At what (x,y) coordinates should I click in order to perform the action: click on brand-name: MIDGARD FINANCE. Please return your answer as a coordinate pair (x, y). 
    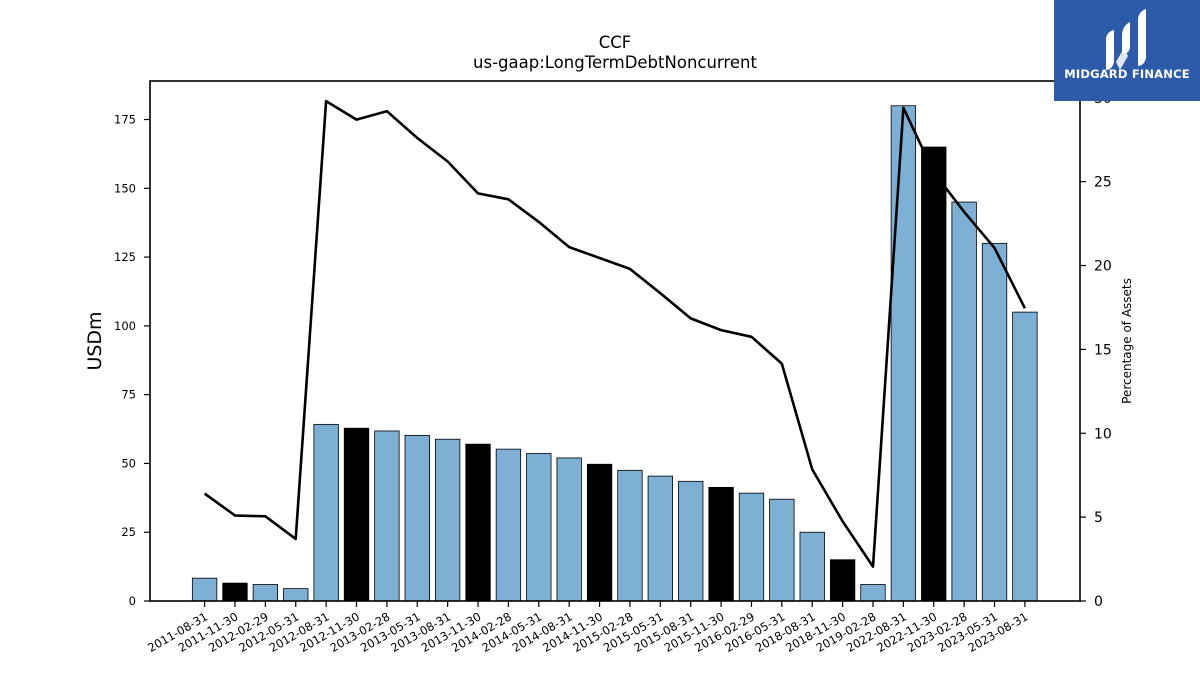
    Looking at the image, I should click on (1127, 74).